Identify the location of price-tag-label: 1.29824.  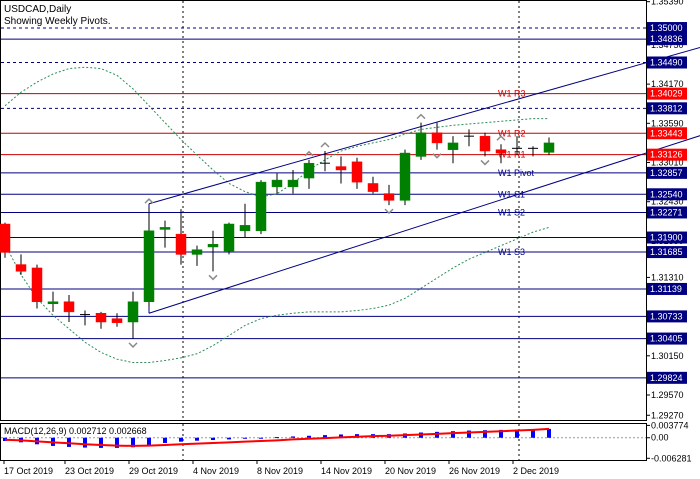
(666, 378).